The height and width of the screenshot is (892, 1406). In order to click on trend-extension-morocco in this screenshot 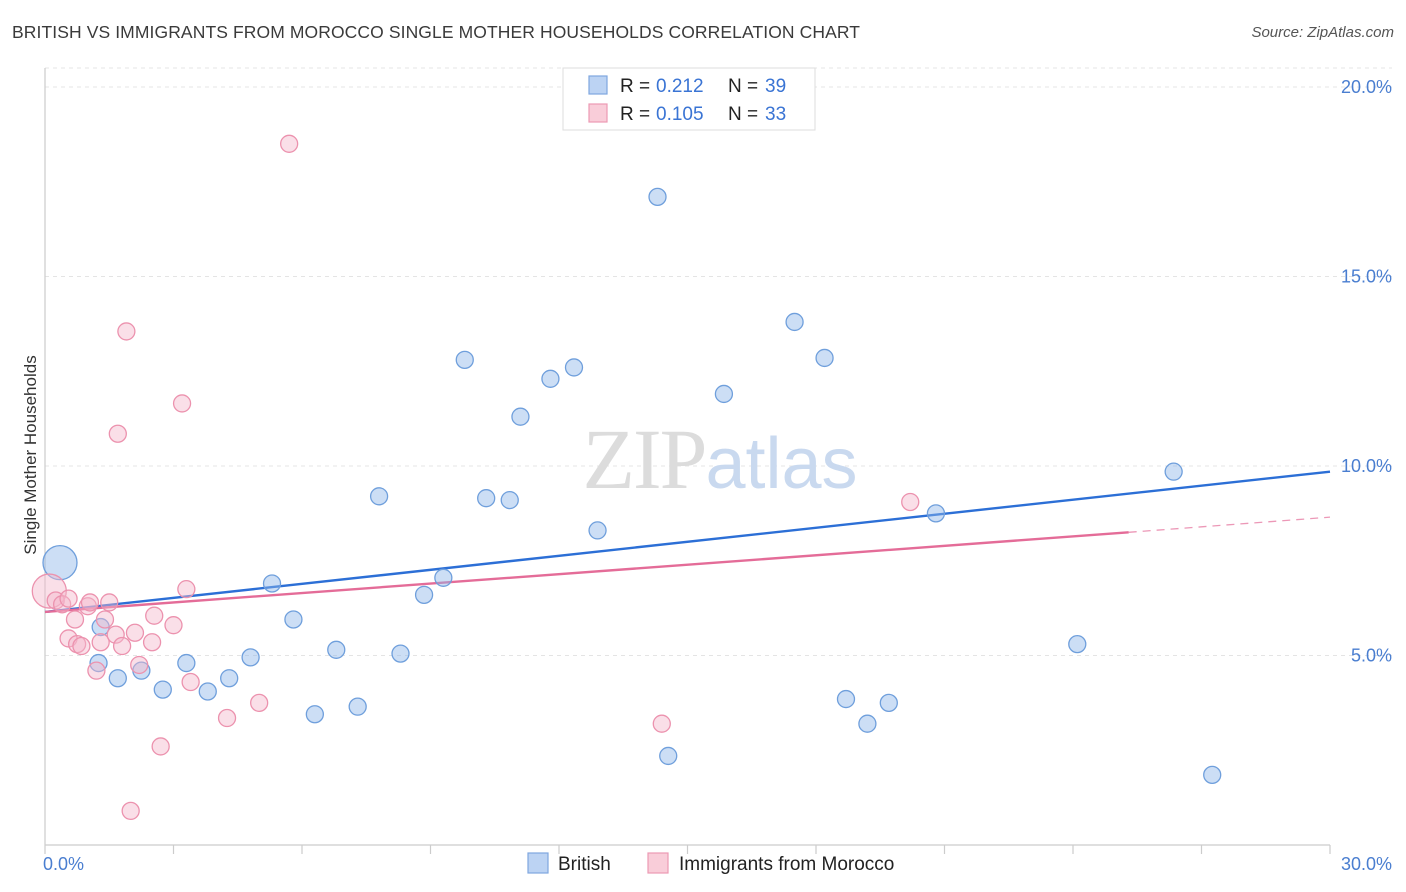, I will do `click(1229, 524)`.